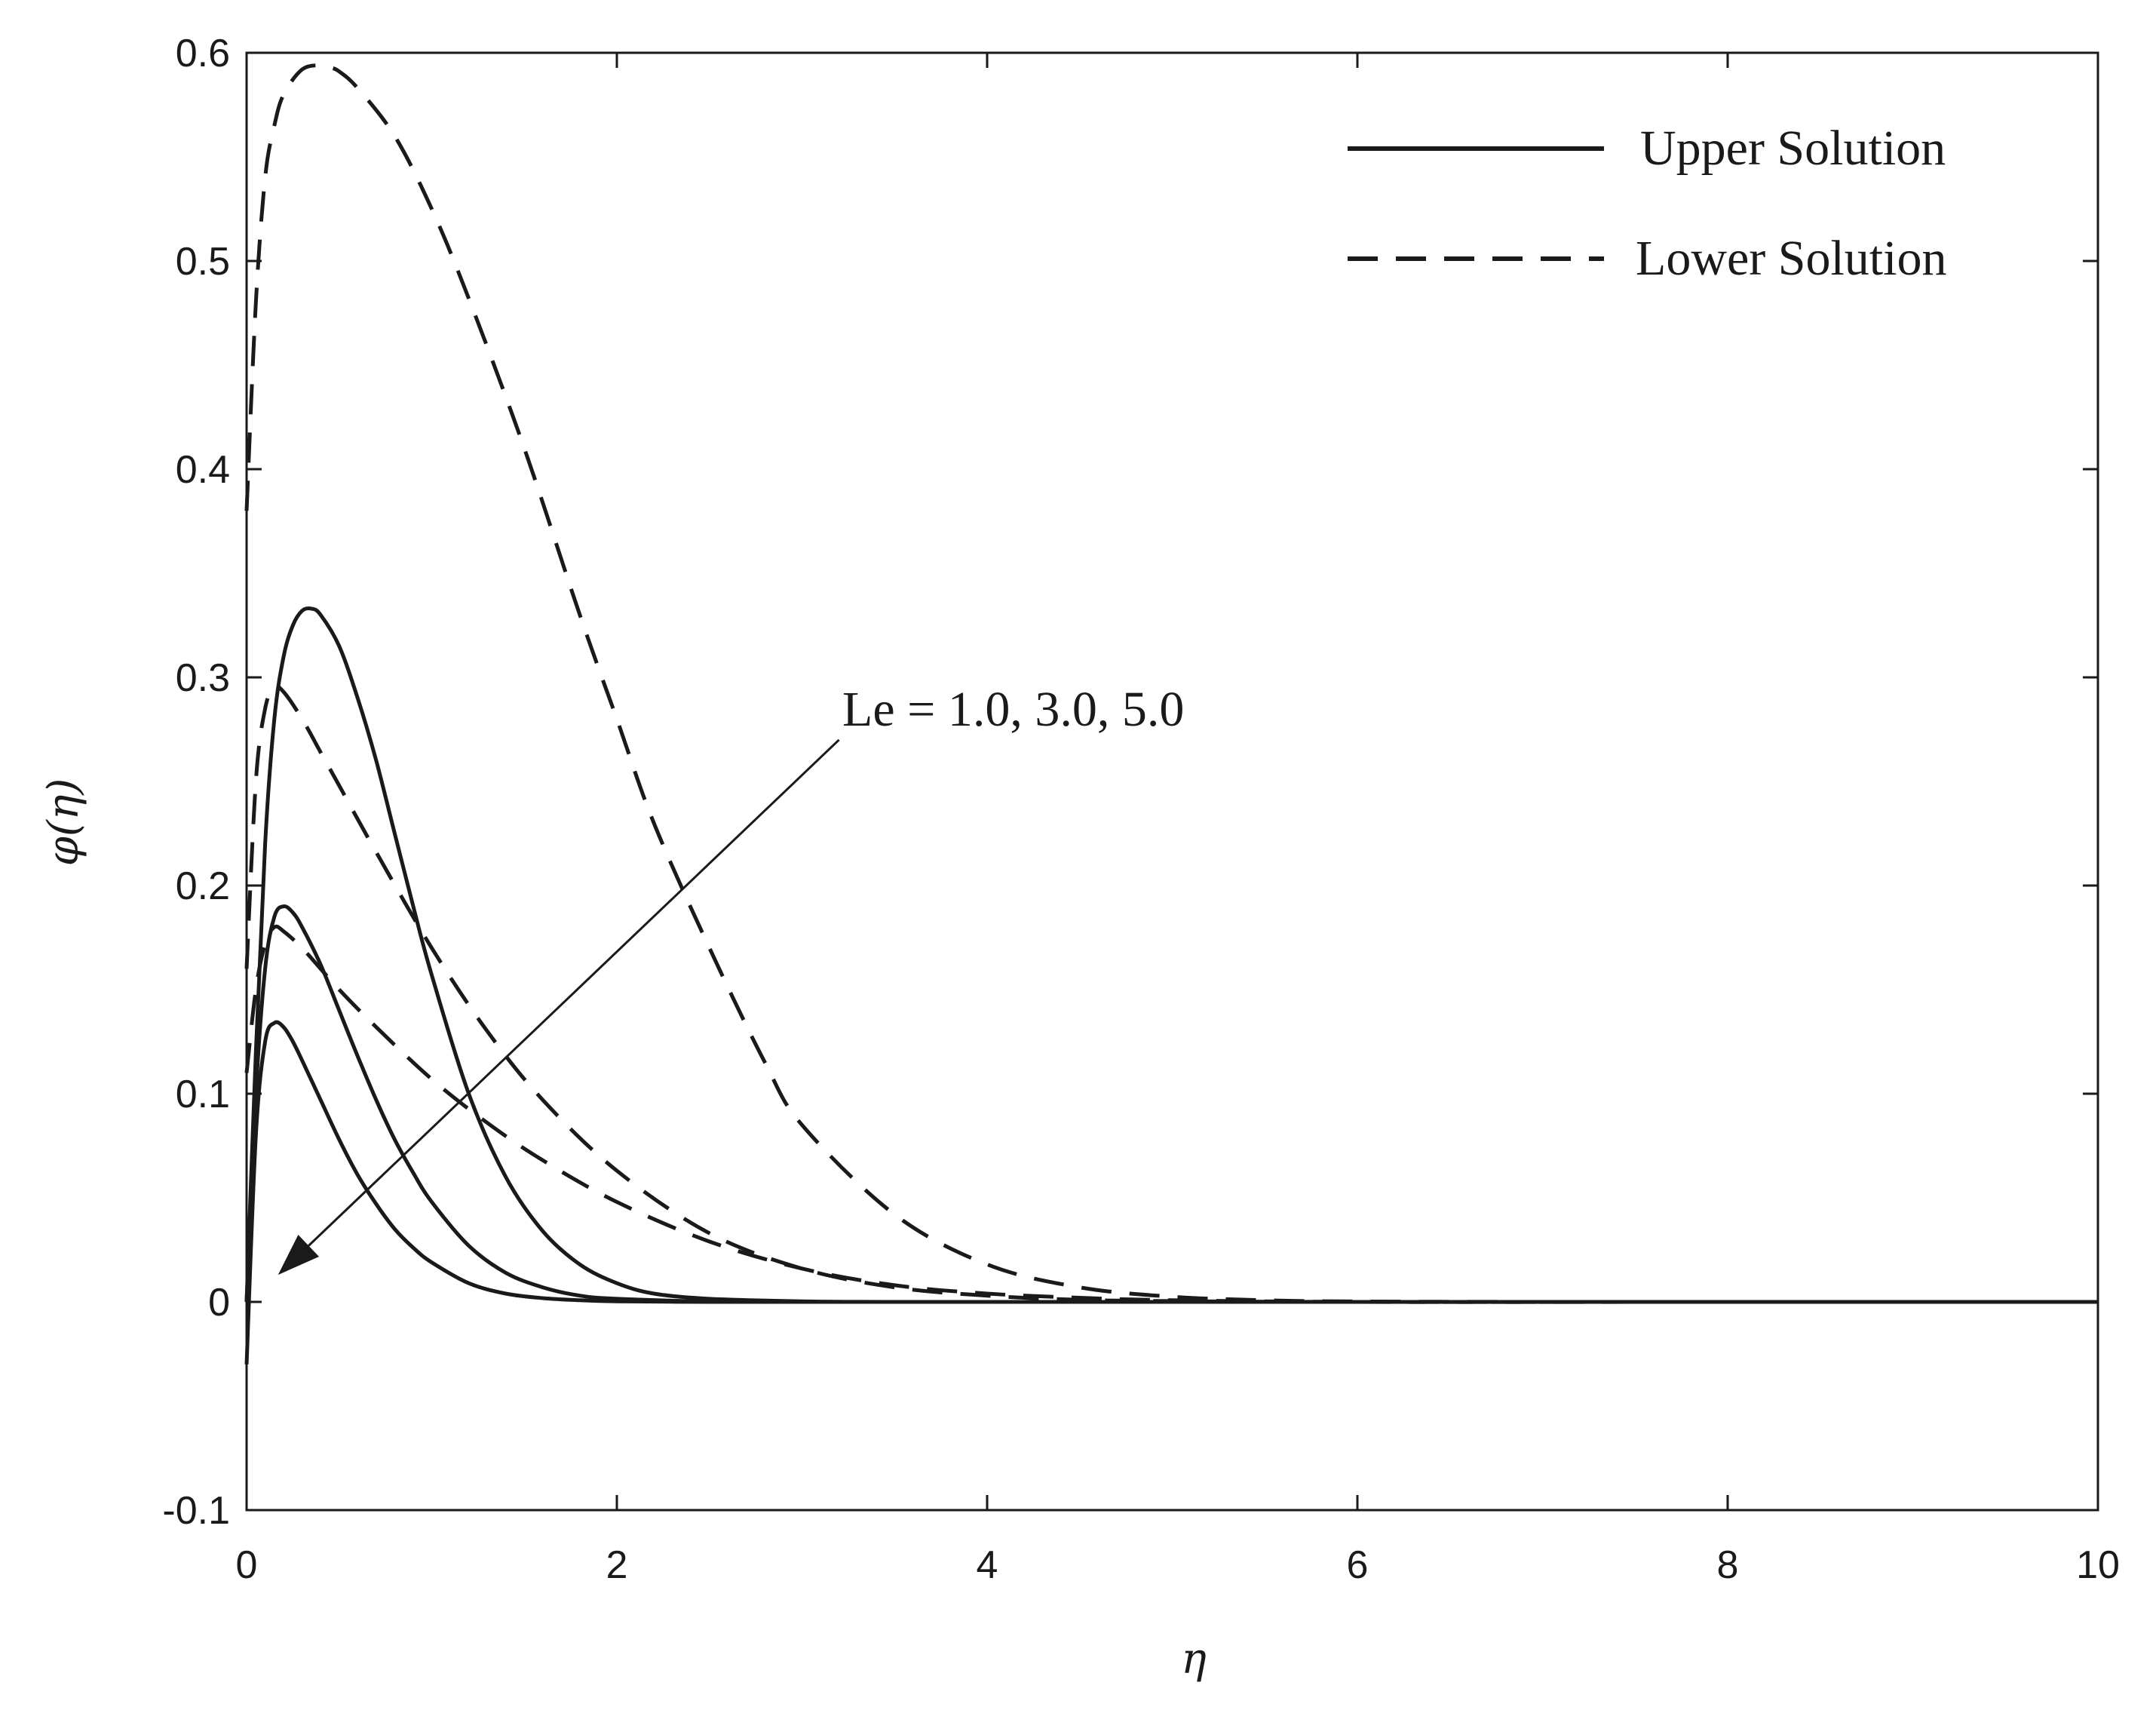 The width and height of the screenshot is (2156, 1713). I want to click on x-tick-label: 0, so click(247, 1565).